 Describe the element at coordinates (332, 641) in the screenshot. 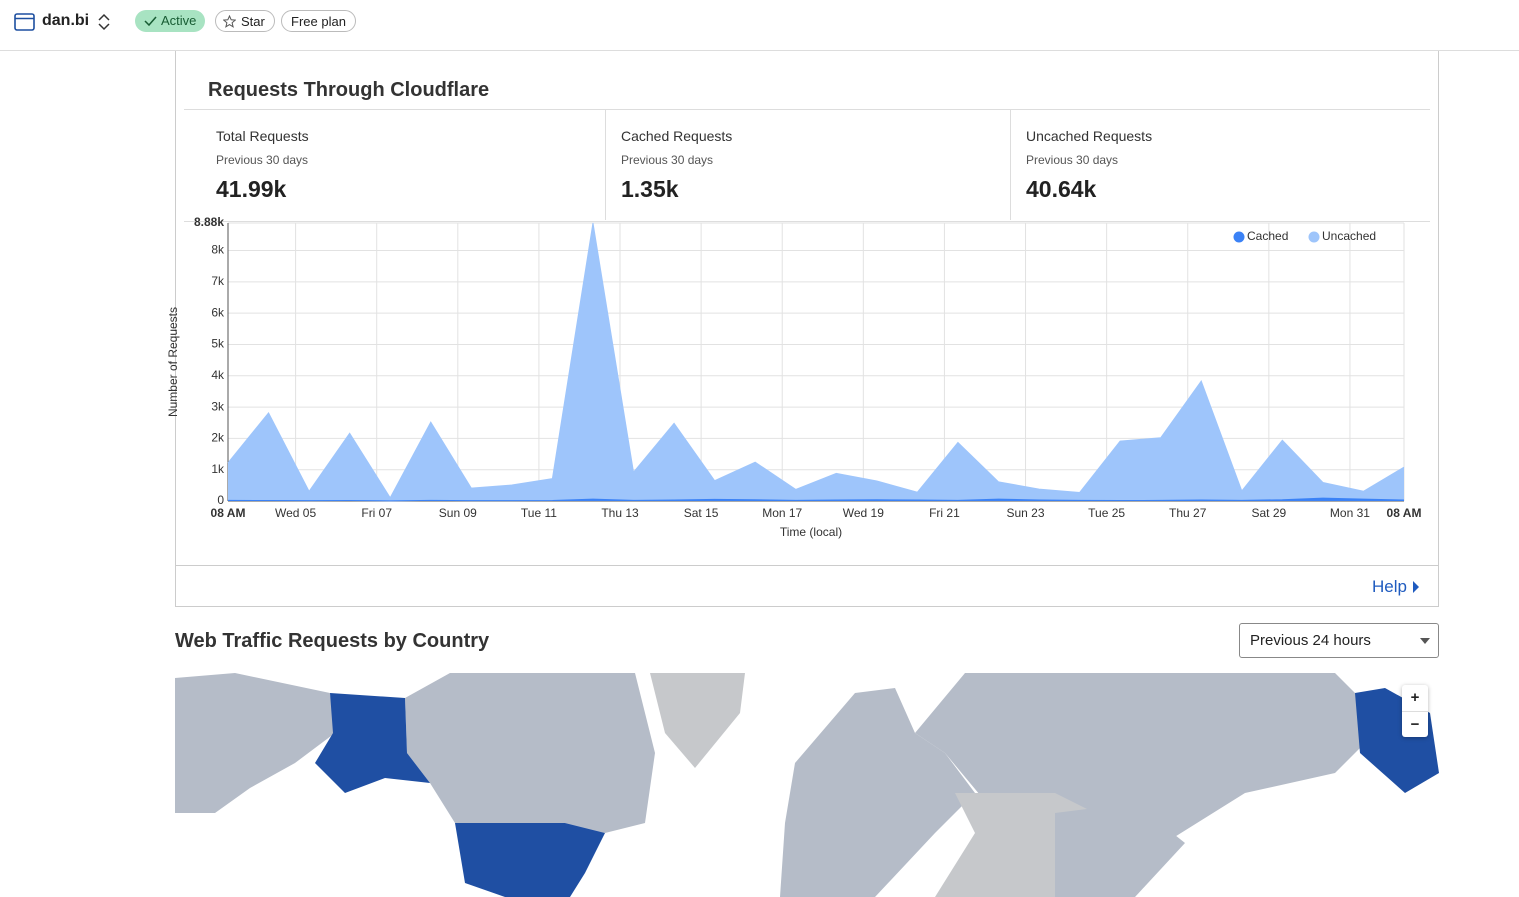

I see `map-title: Web Traffic Requests by Country` at that location.